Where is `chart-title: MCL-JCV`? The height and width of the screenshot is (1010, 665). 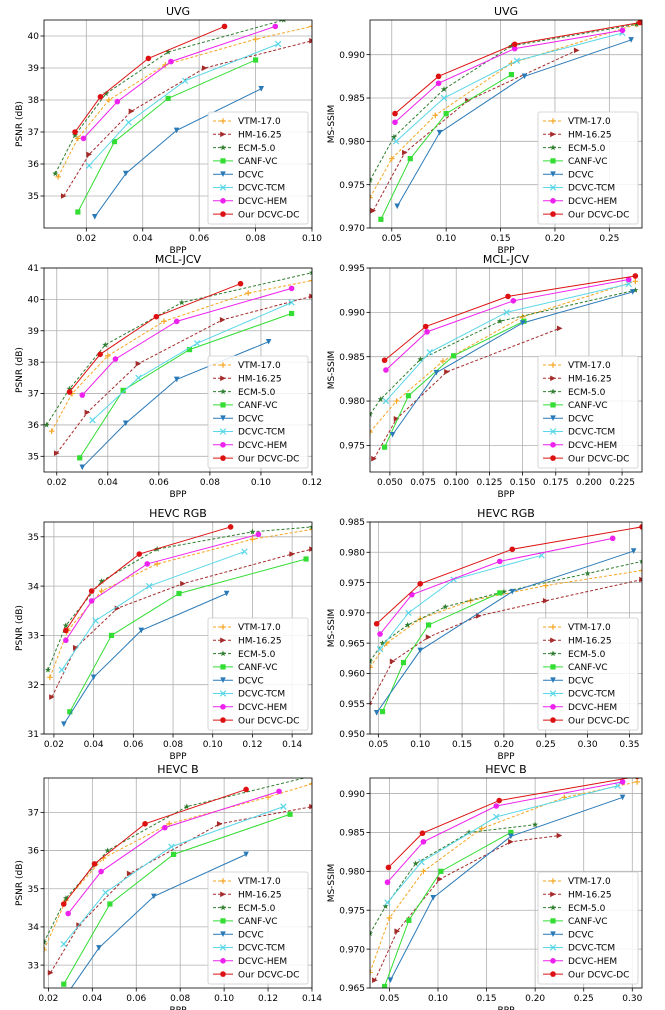 chart-title: MCL-JCV is located at coordinates (178, 259).